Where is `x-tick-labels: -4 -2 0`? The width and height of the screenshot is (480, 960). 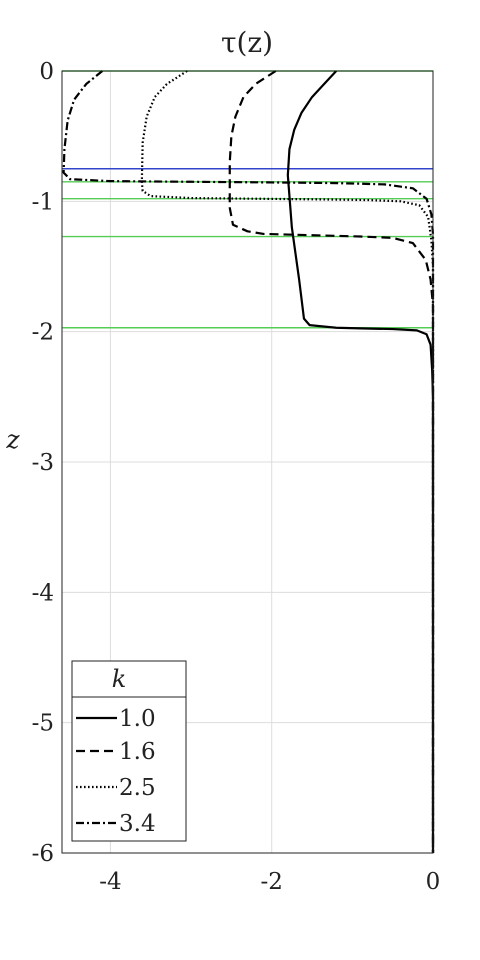
x-tick-labels: -4 -2 0 is located at coordinates (269, 882).